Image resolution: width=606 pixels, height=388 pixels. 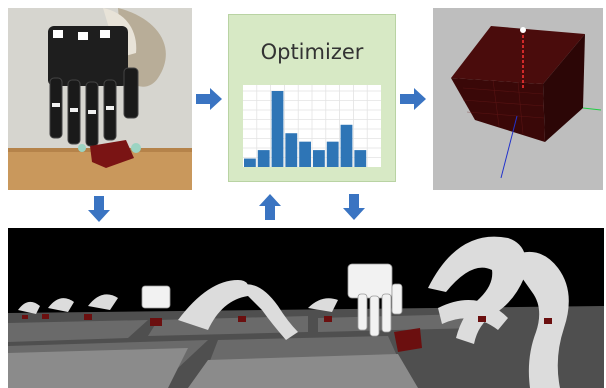 What do you see at coordinates (270, 207) in the screenshot?
I see `up-arrow-to-optimizer` at bounding box center [270, 207].